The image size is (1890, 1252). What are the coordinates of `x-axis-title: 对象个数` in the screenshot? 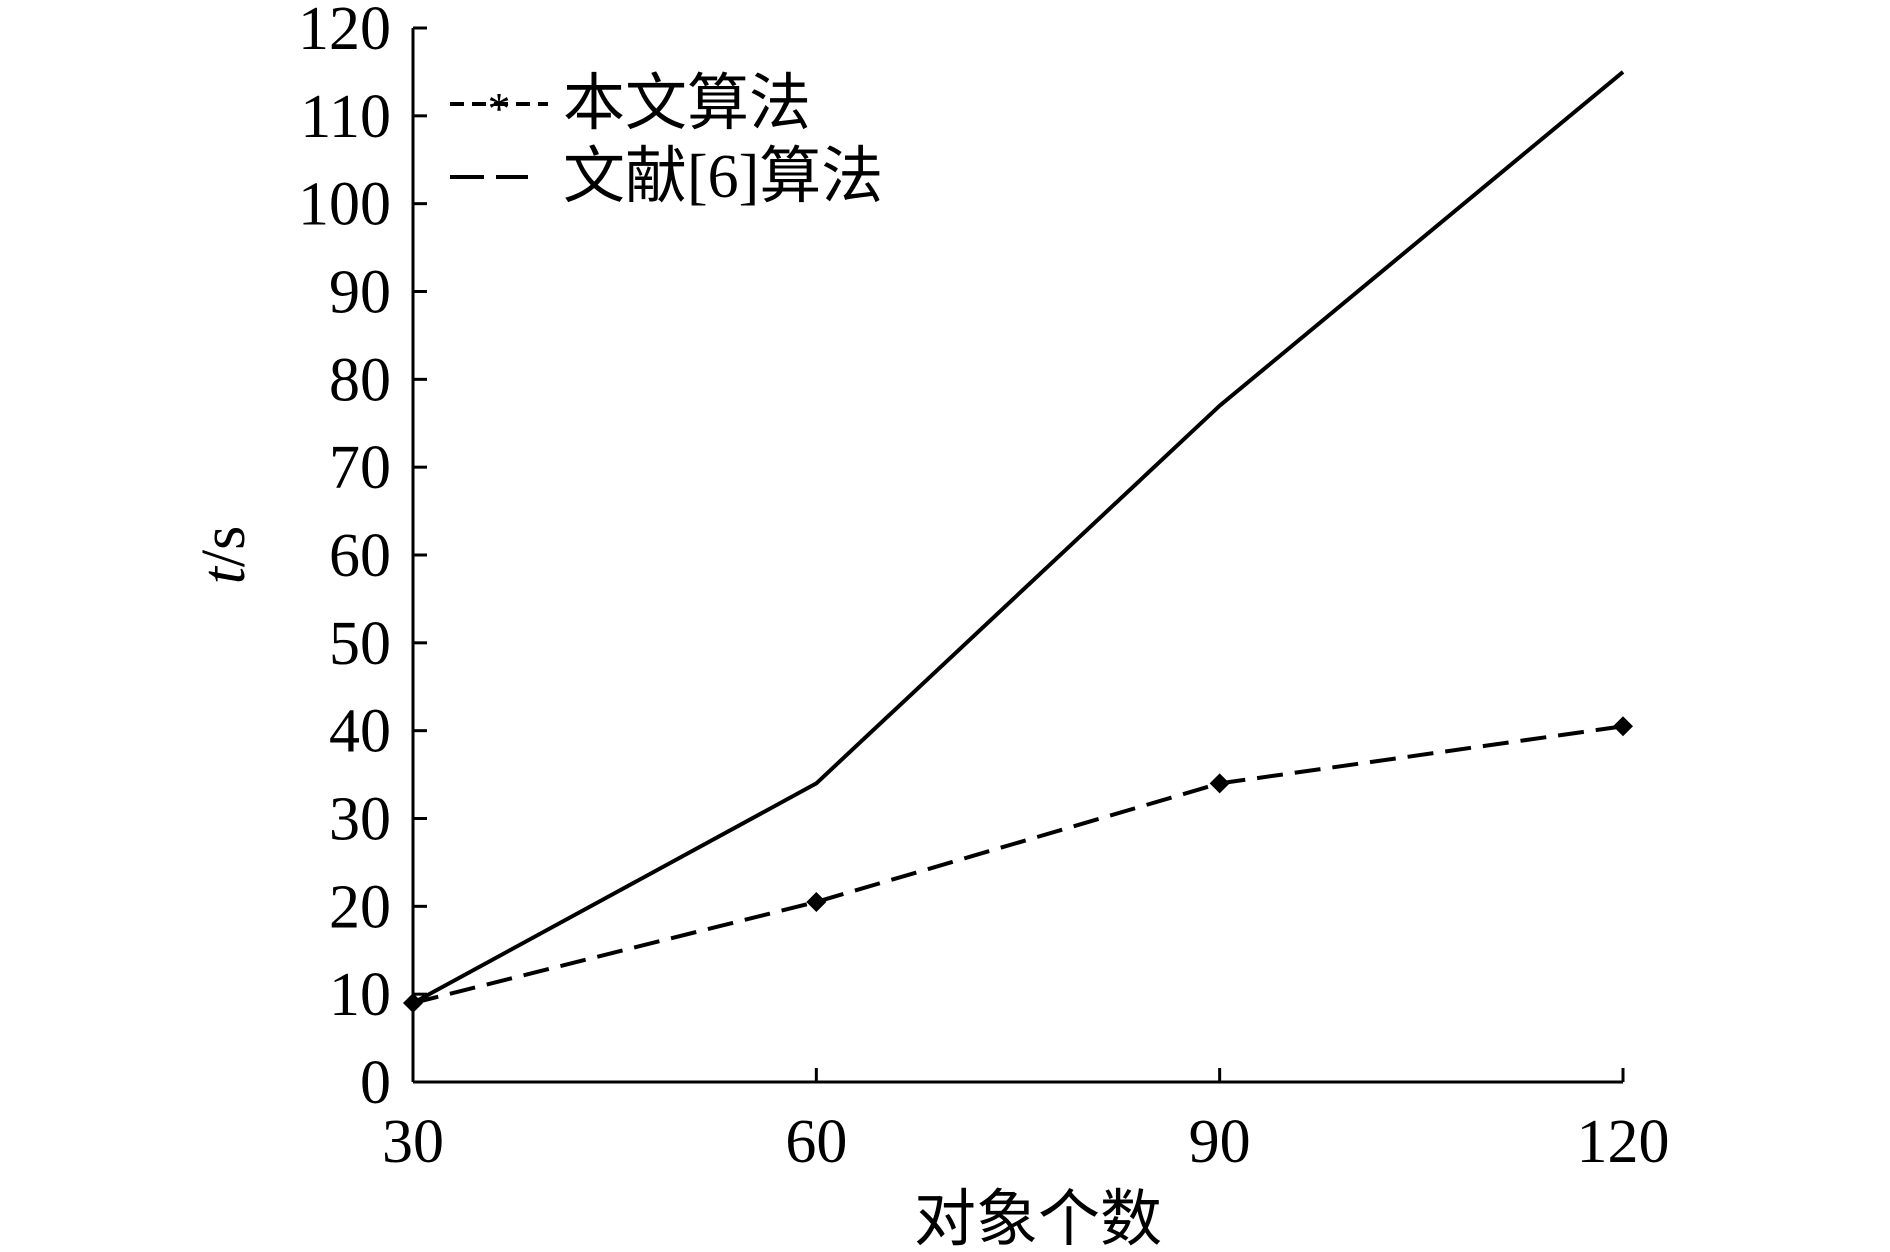 It's located at (1038, 1219).